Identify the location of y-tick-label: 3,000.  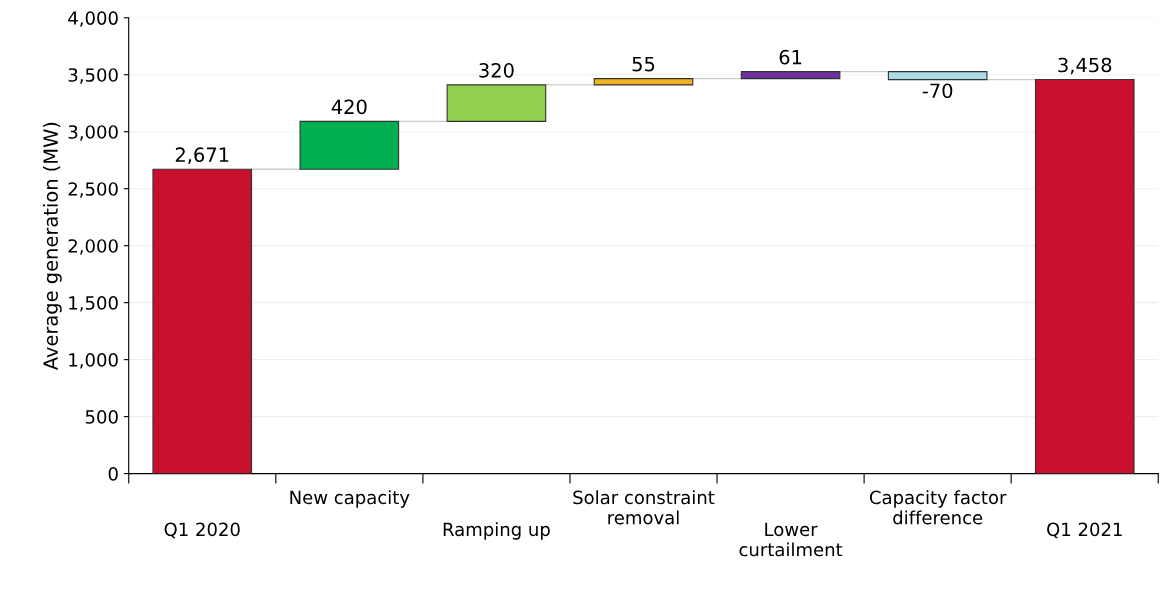
(93, 133).